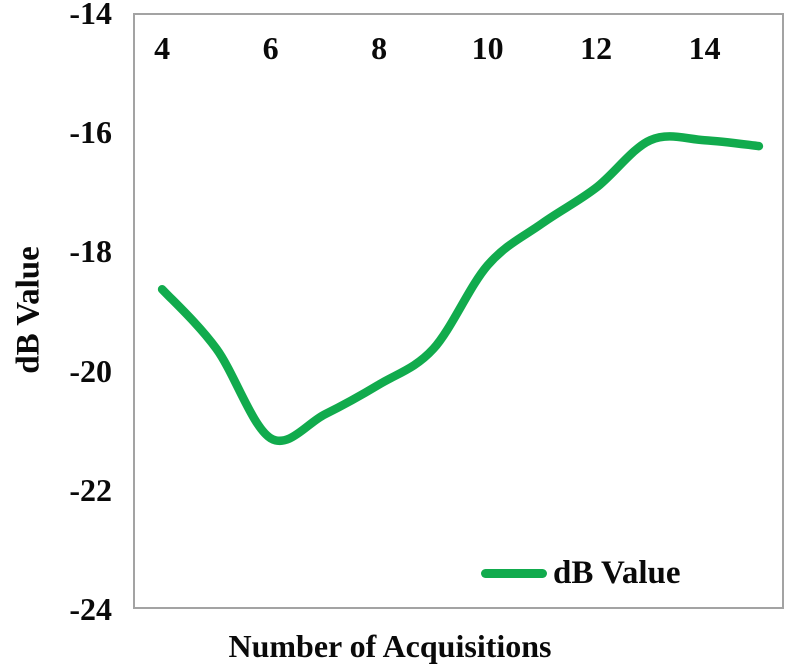 The image size is (788, 668). Describe the element at coordinates (617, 572) in the screenshot. I see `legend-series-label: dB Value` at that location.